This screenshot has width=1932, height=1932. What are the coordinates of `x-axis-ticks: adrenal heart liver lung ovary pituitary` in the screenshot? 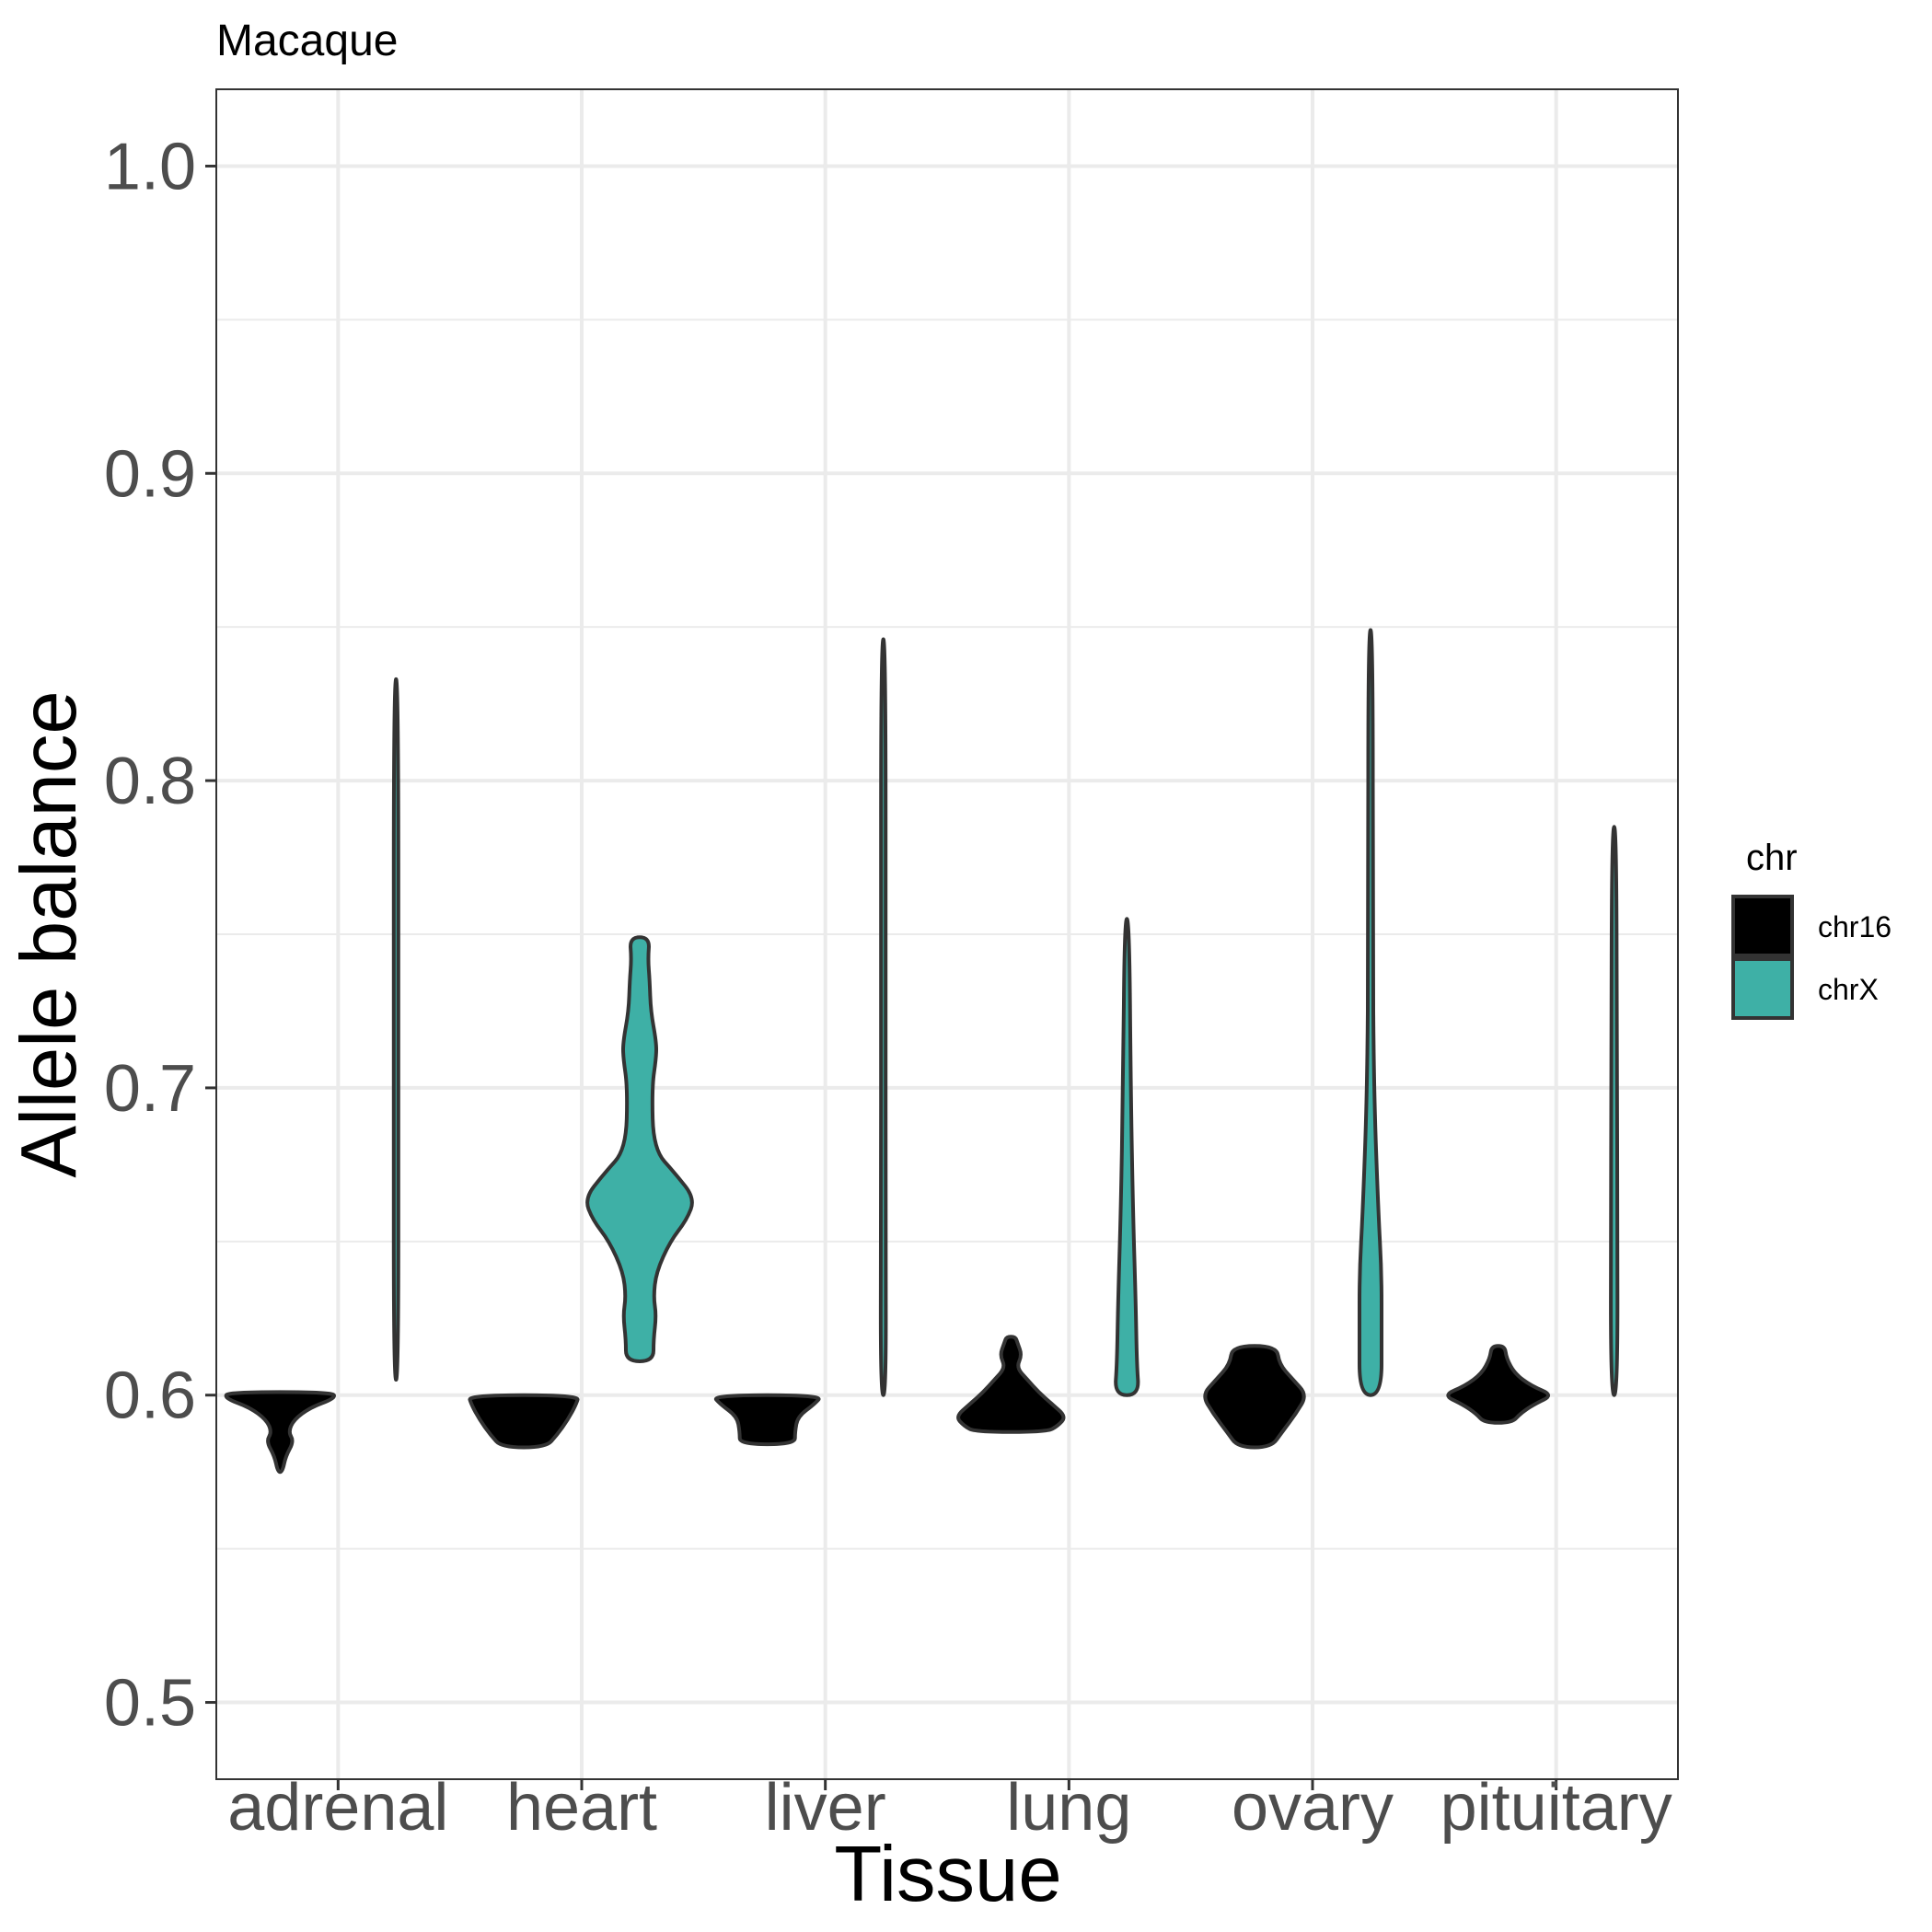 It's located at (950, 1808).